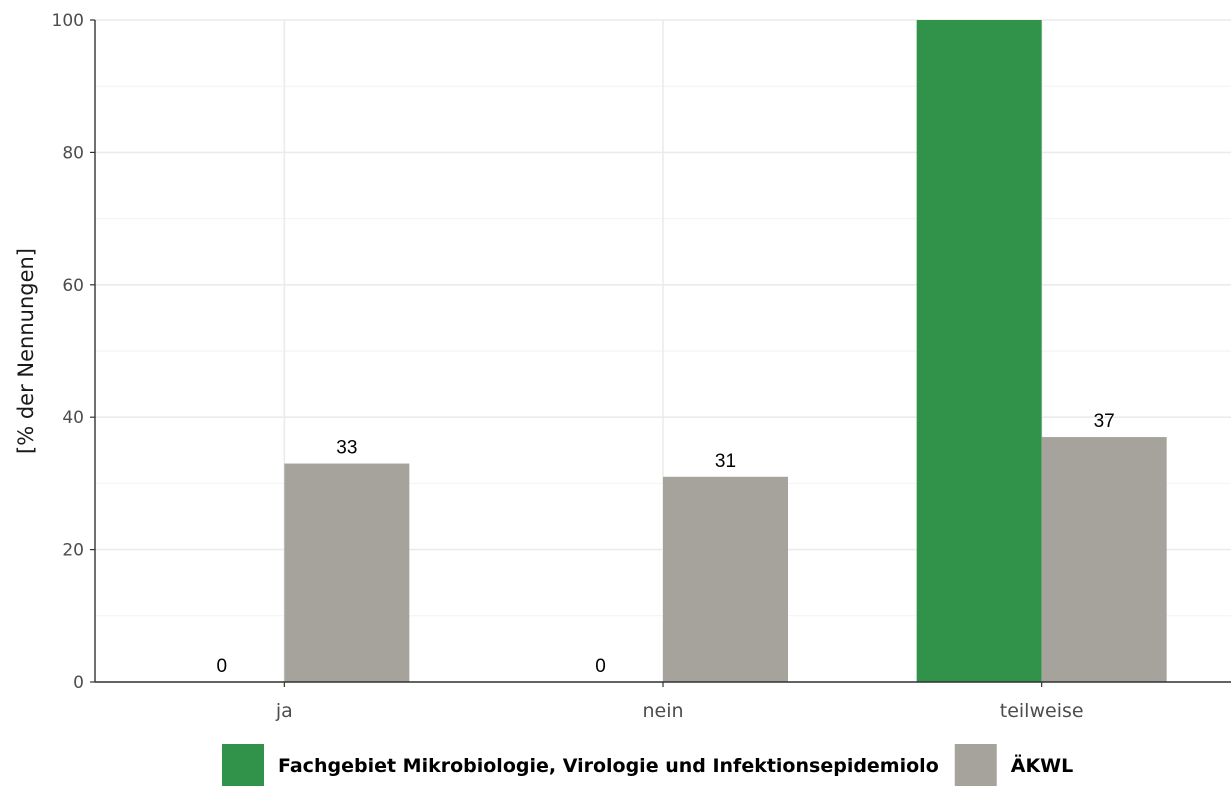 The height and width of the screenshot is (805, 1231). I want to click on x-tick-labels: ja nein teilweise, so click(679, 711).